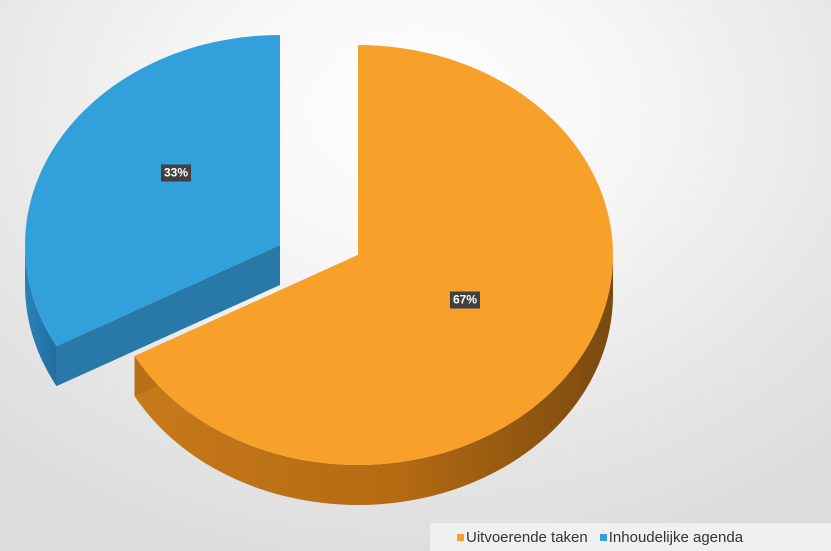 The image size is (831, 551). I want to click on legend-item-uitvoerende-taken: Uitvoerende taken, so click(522, 537).